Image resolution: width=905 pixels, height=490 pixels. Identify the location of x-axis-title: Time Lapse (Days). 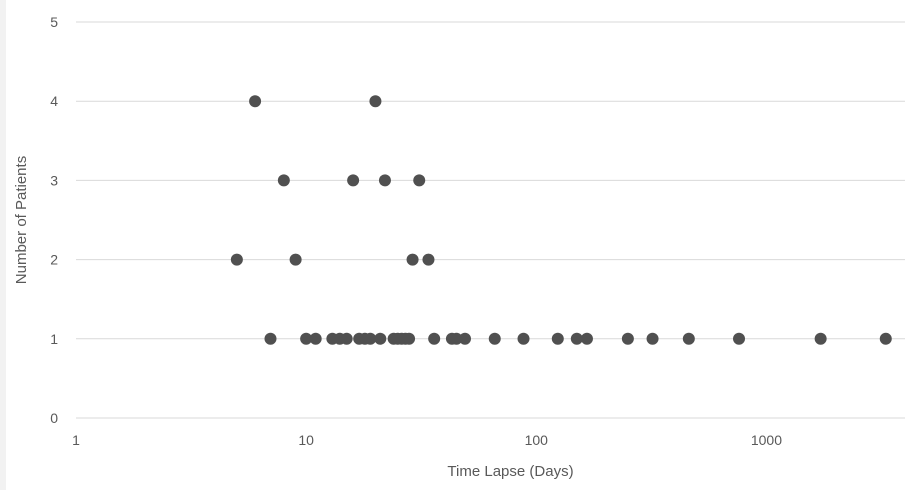
(510, 471).